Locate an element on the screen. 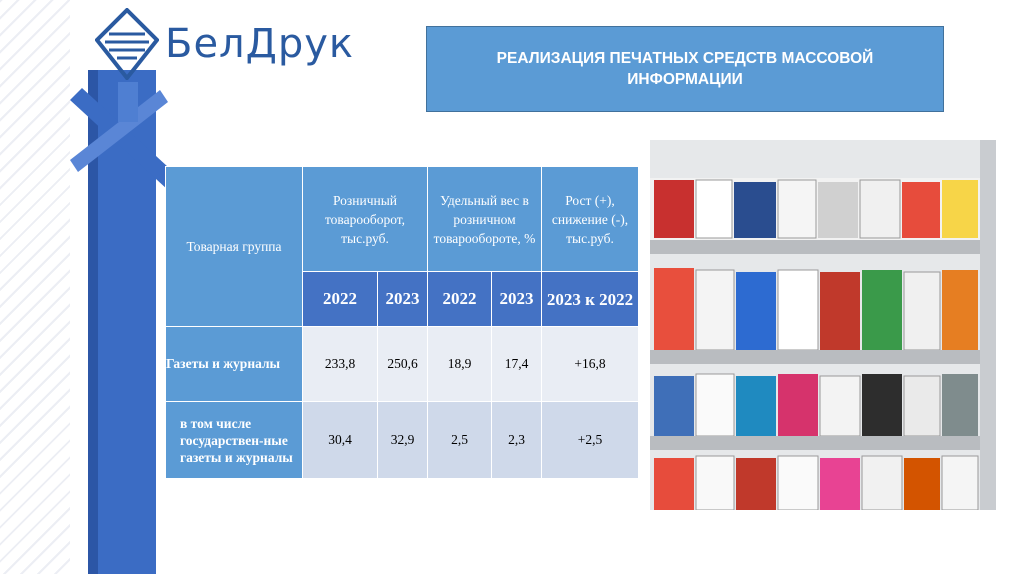  growth-period-cell: 2023 к 2022 is located at coordinates (590, 299).